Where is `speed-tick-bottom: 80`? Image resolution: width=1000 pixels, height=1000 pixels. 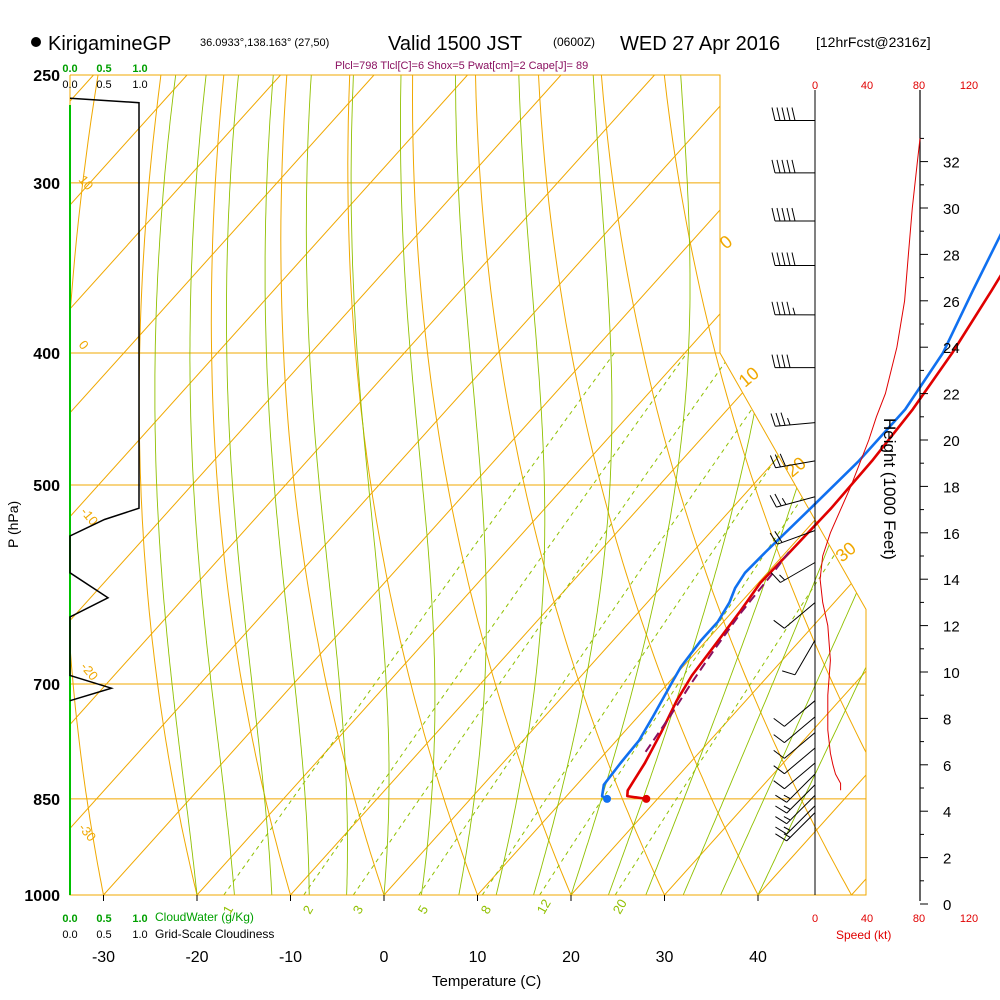 speed-tick-bottom: 80 is located at coordinates (919, 919).